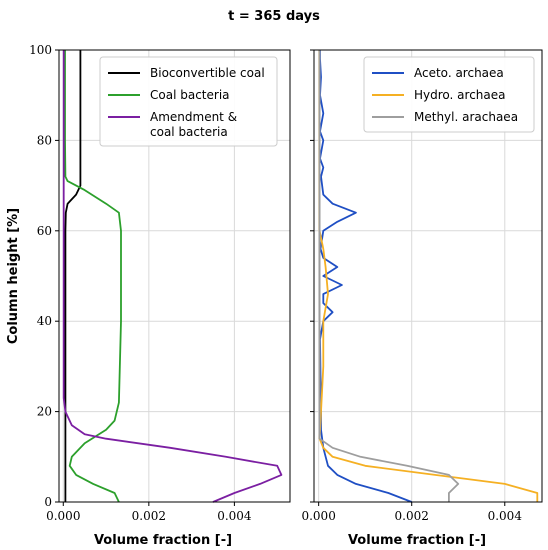 Image resolution: width=548 pixels, height=550 pixels. I want to click on y-tick-label: 60, so click(44, 231).